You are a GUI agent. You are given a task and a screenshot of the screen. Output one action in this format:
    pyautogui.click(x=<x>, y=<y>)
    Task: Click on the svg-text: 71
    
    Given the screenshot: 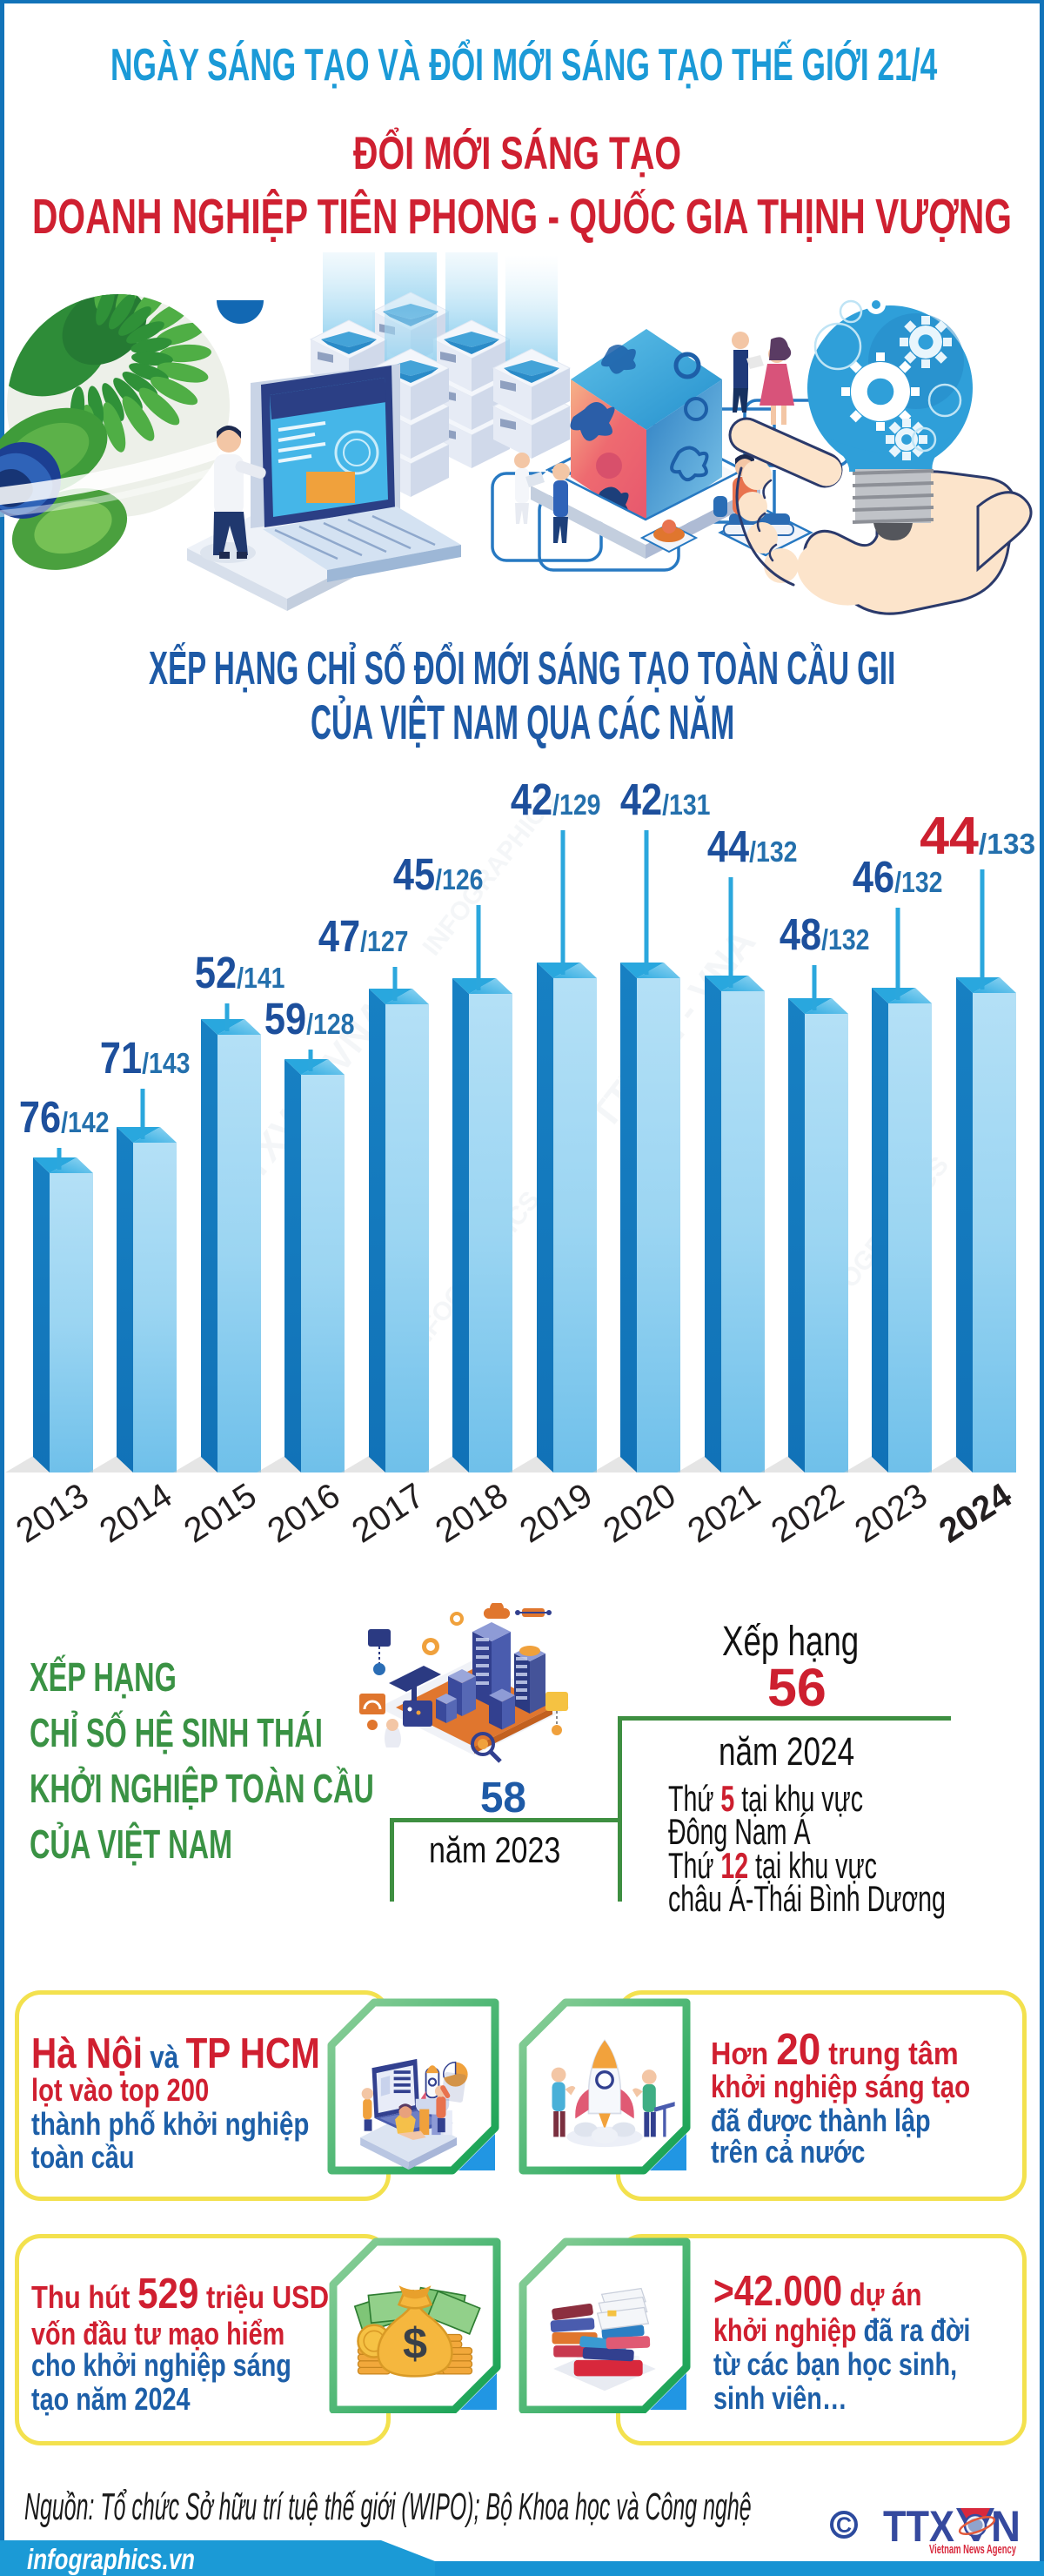 What is the action you would take?
    pyautogui.click(x=121, y=1058)
    